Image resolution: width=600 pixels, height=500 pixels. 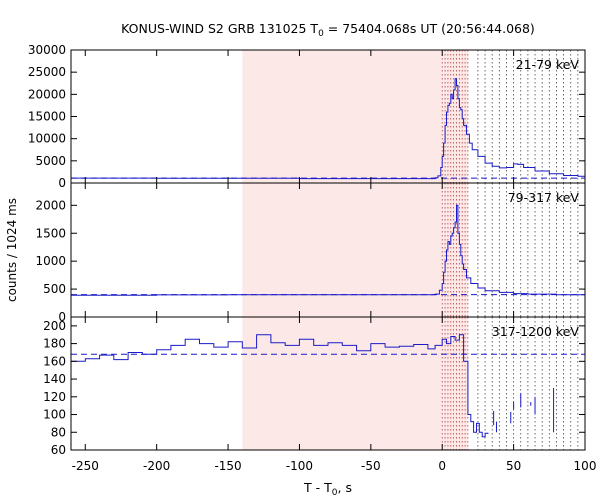 I want to click on y-tick-label: 180, so click(x=54, y=344).